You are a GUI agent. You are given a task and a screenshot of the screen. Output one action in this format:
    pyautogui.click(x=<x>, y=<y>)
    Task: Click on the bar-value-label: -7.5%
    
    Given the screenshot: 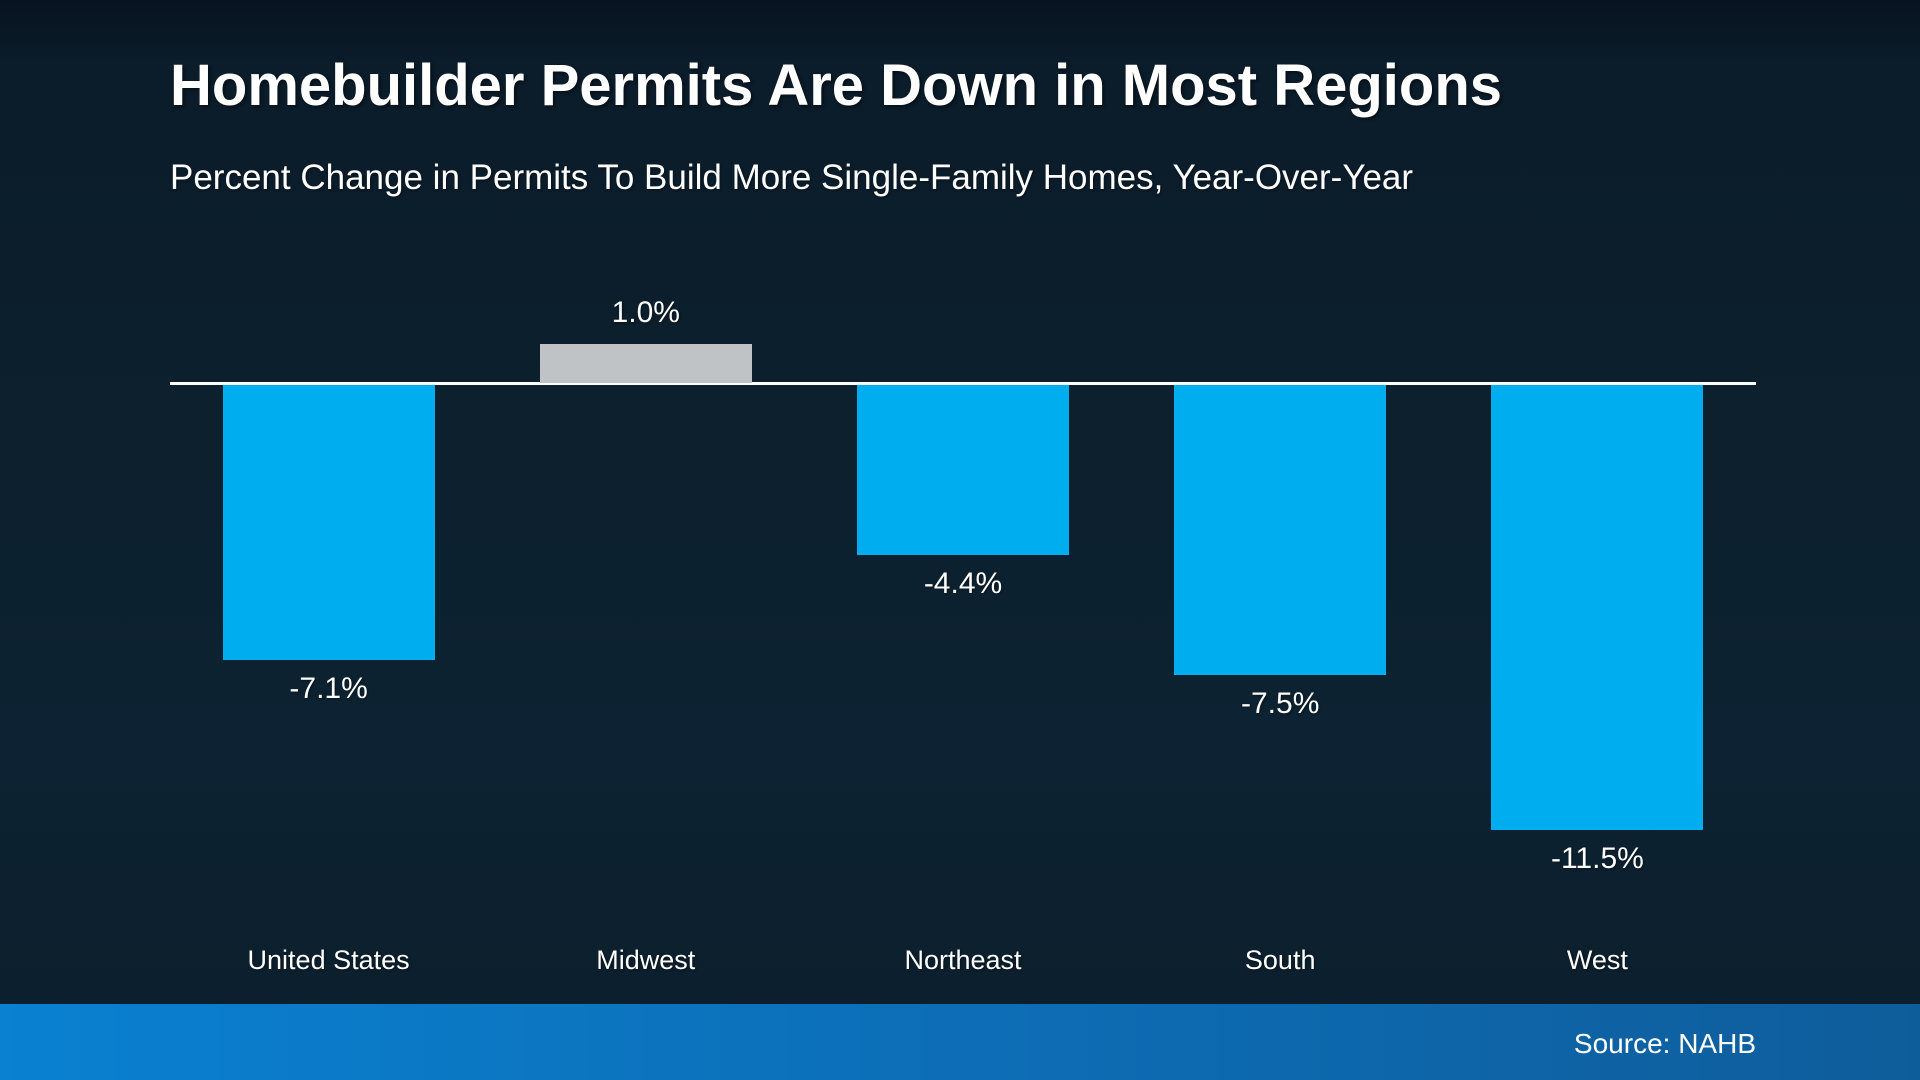 What is the action you would take?
    pyautogui.click(x=1280, y=704)
    